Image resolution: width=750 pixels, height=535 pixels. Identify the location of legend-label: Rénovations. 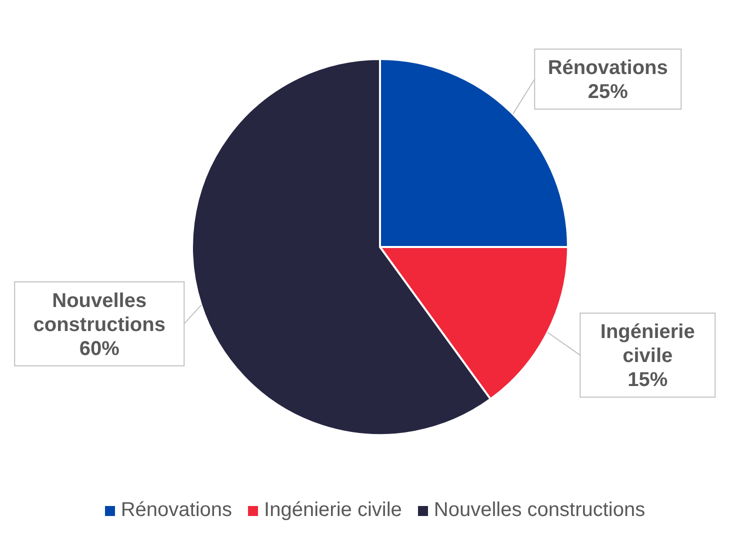
(176, 510).